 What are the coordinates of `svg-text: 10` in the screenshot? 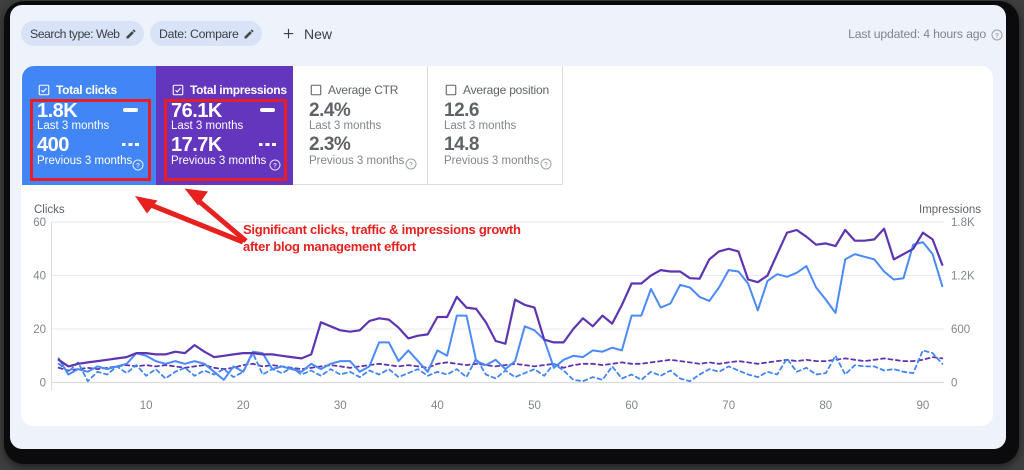 It's located at (146, 406).